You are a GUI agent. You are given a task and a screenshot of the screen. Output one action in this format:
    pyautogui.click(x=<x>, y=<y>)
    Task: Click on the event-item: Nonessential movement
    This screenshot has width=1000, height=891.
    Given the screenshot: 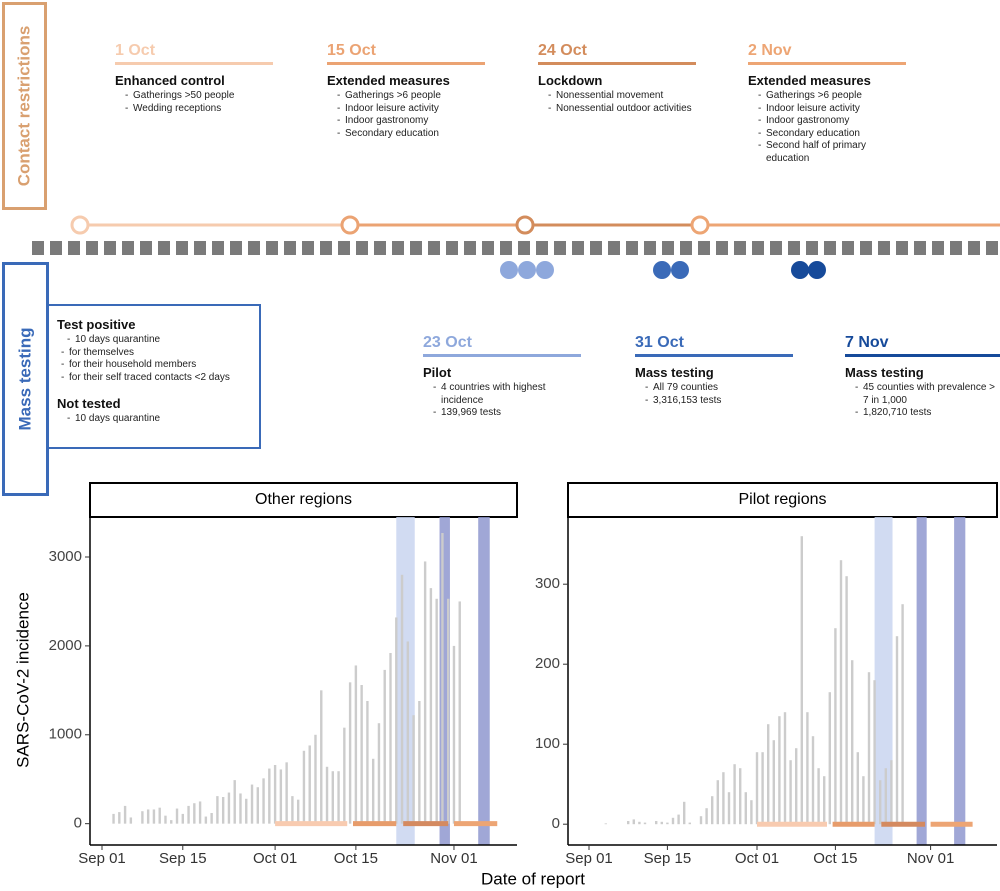 What is the action you would take?
    pyautogui.click(x=617, y=96)
    